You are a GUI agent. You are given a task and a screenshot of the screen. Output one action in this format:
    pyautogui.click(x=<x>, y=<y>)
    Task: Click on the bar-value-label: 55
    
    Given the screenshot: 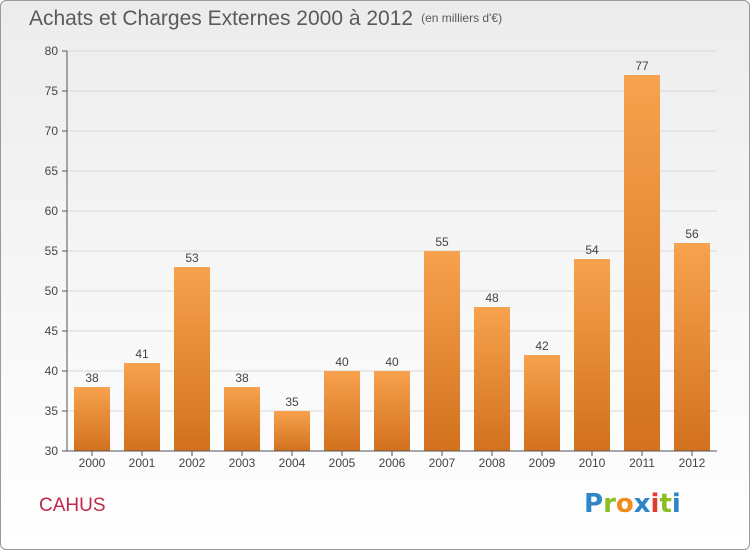 What is the action you would take?
    pyautogui.click(x=442, y=242)
    